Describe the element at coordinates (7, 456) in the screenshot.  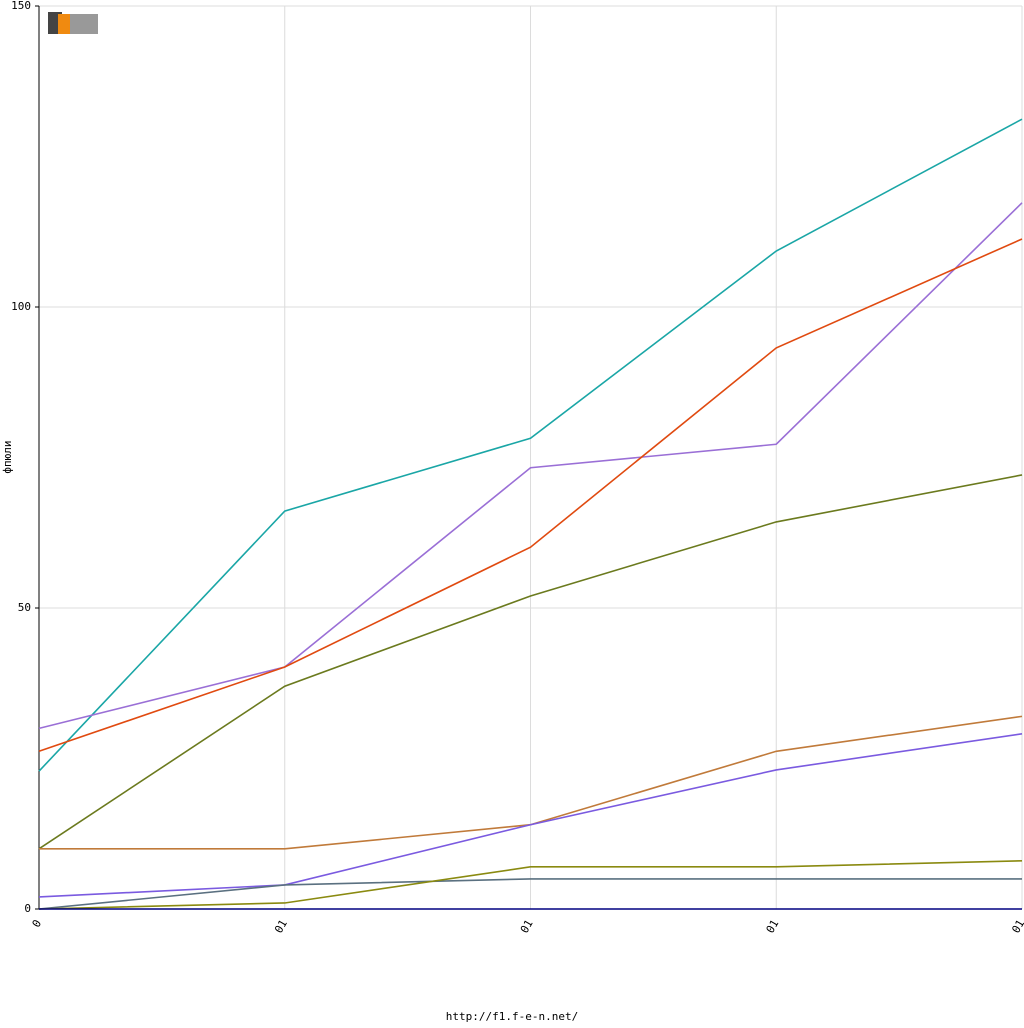
I see `y-axis-label: фпюли` at that location.